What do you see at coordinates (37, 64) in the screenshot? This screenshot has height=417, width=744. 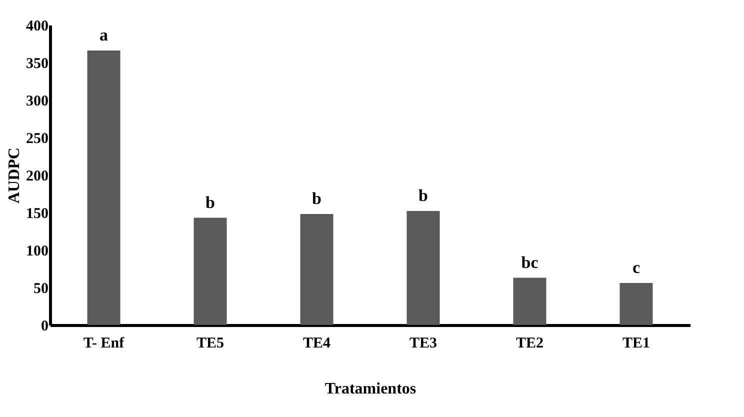 I see `y-tick-label: 350` at bounding box center [37, 64].